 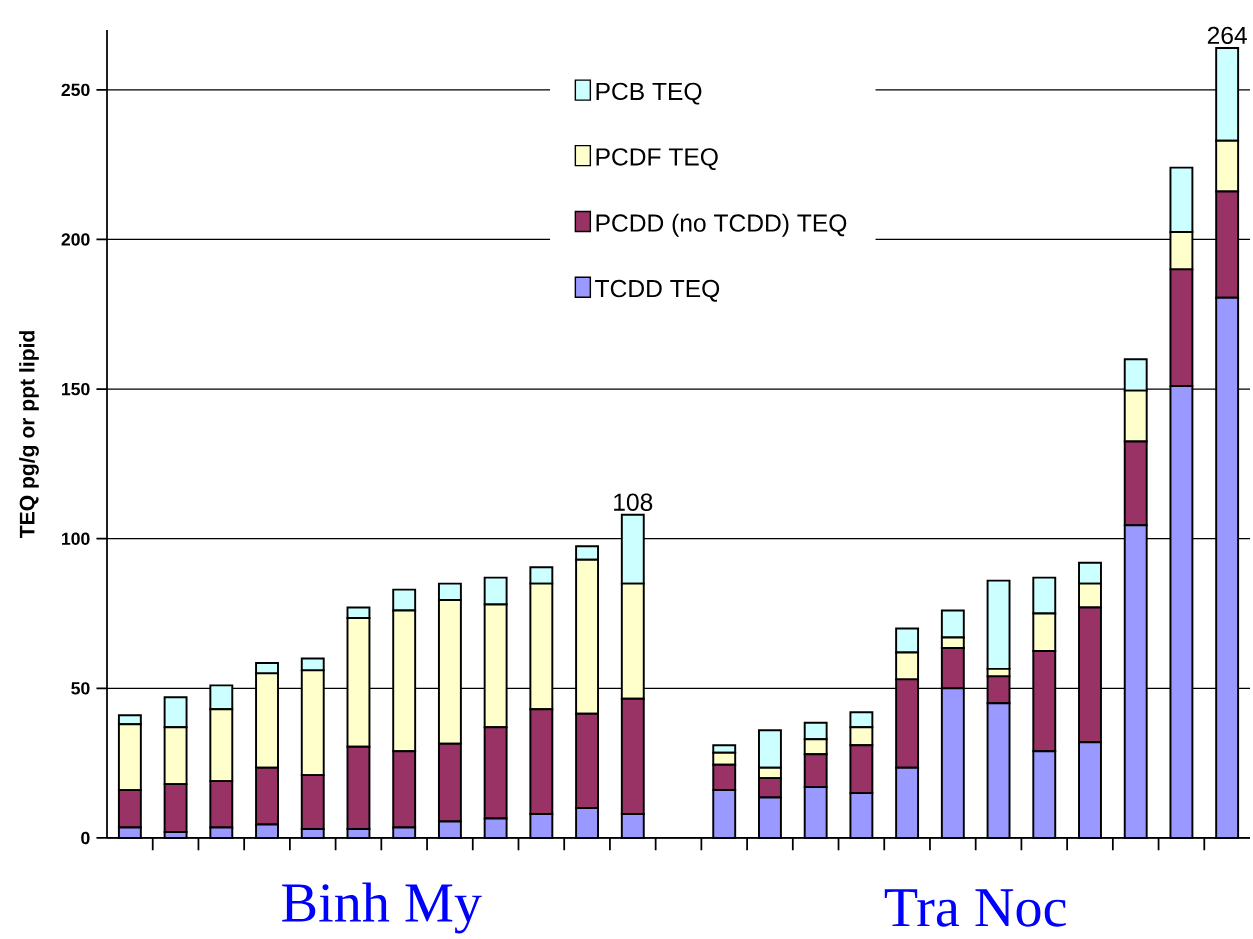 What do you see at coordinates (657, 158) in the screenshot?
I see `legend-label: PCDF TEQ` at bounding box center [657, 158].